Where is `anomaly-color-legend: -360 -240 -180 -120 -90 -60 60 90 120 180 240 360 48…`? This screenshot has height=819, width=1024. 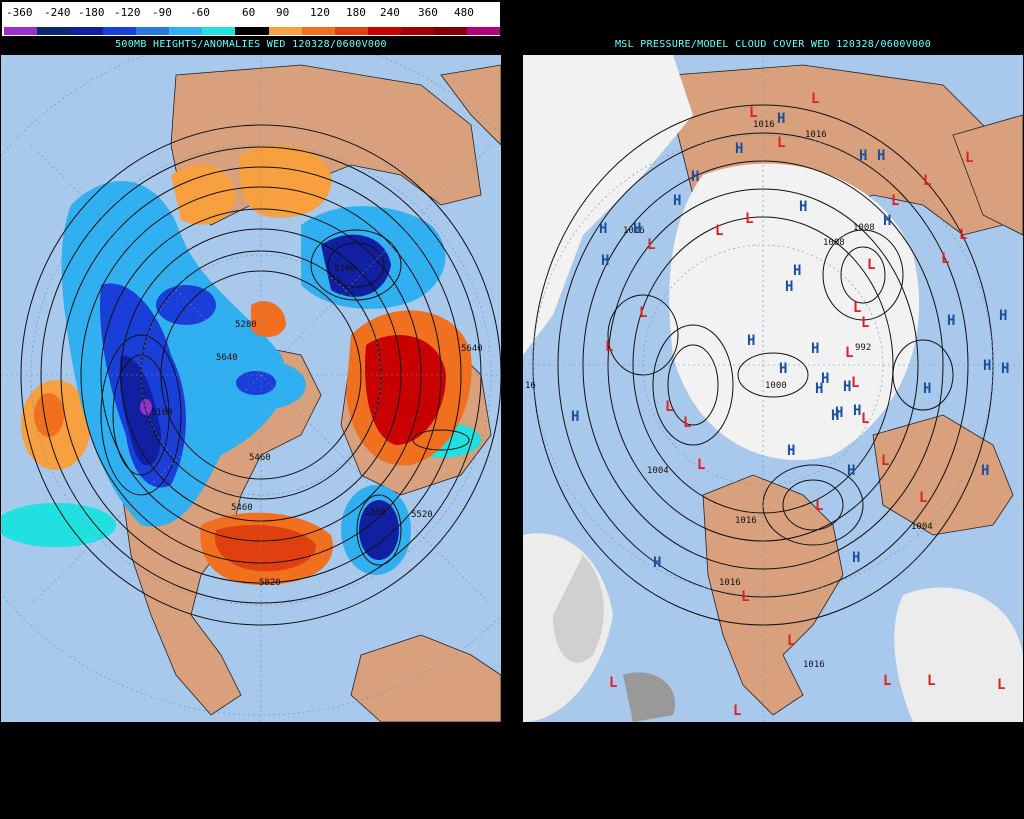 anomaly-color-legend: -360 -240 -180 -120 -90 -60 60 90 120 180 240 360 48… is located at coordinates (251, 19).